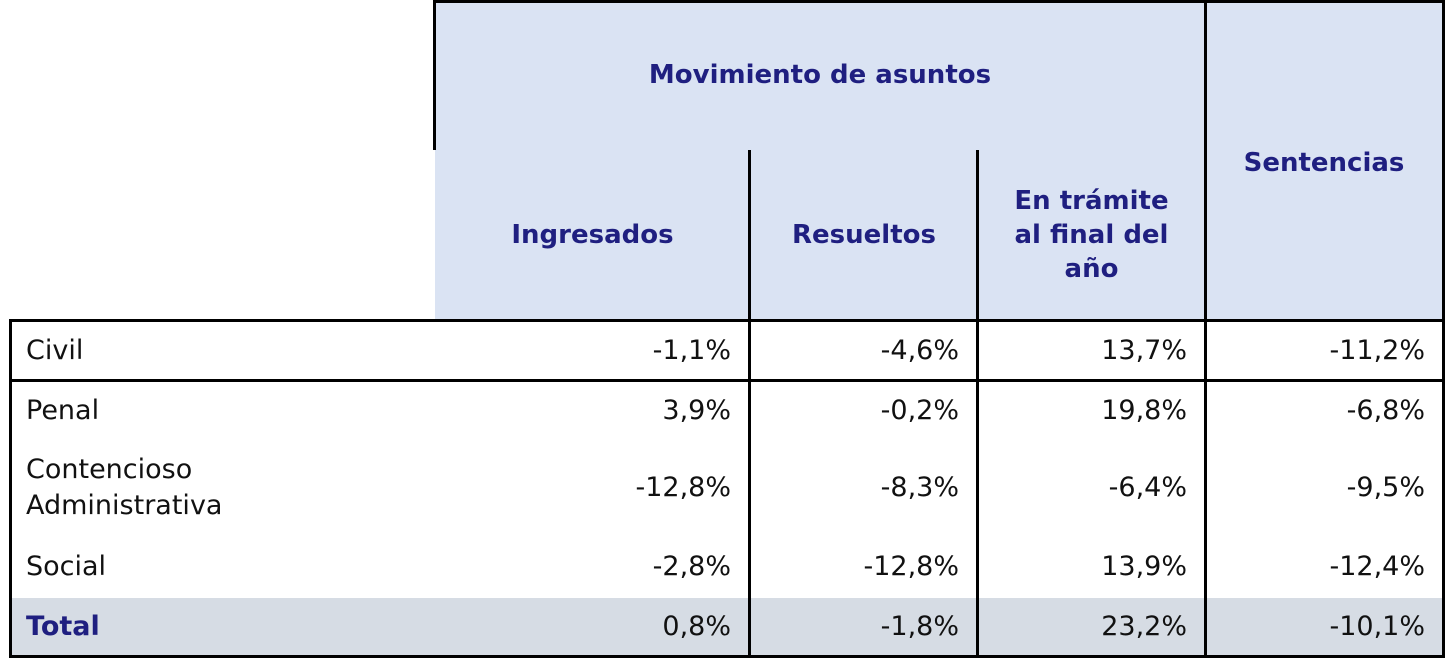  Describe the element at coordinates (124, 487) in the screenshot. I see `row-label: Contencioso Administrativa` at that location.